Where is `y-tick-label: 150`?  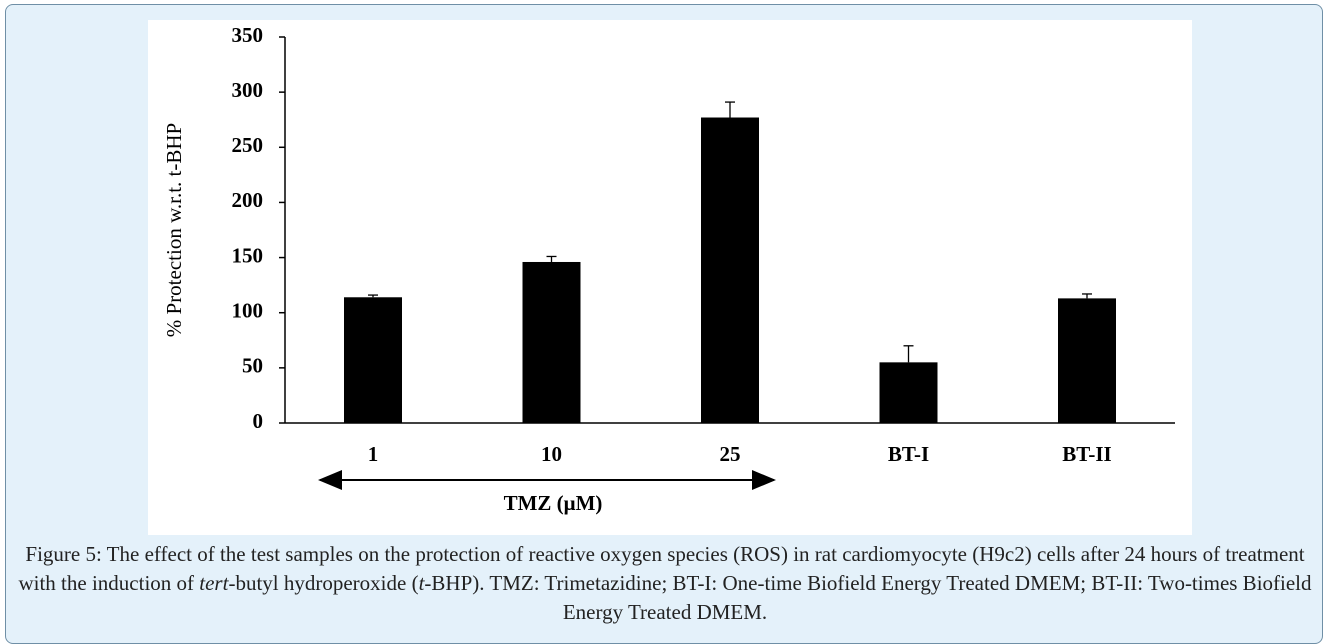
y-tick-label: 150 is located at coordinates (248, 255).